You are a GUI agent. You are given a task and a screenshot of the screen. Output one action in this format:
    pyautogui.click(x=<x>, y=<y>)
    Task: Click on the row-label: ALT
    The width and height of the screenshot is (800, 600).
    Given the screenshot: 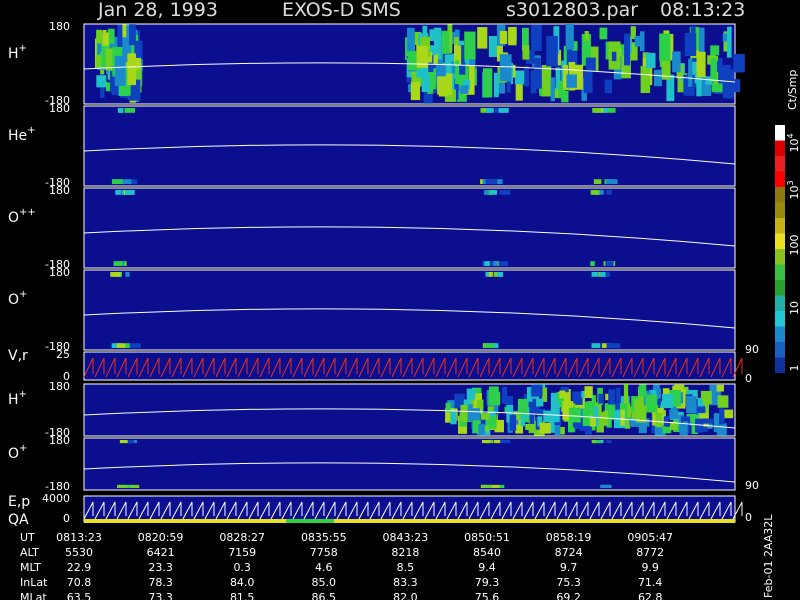 What is the action you would take?
    pyautogui.click(x=29, y=552)
    